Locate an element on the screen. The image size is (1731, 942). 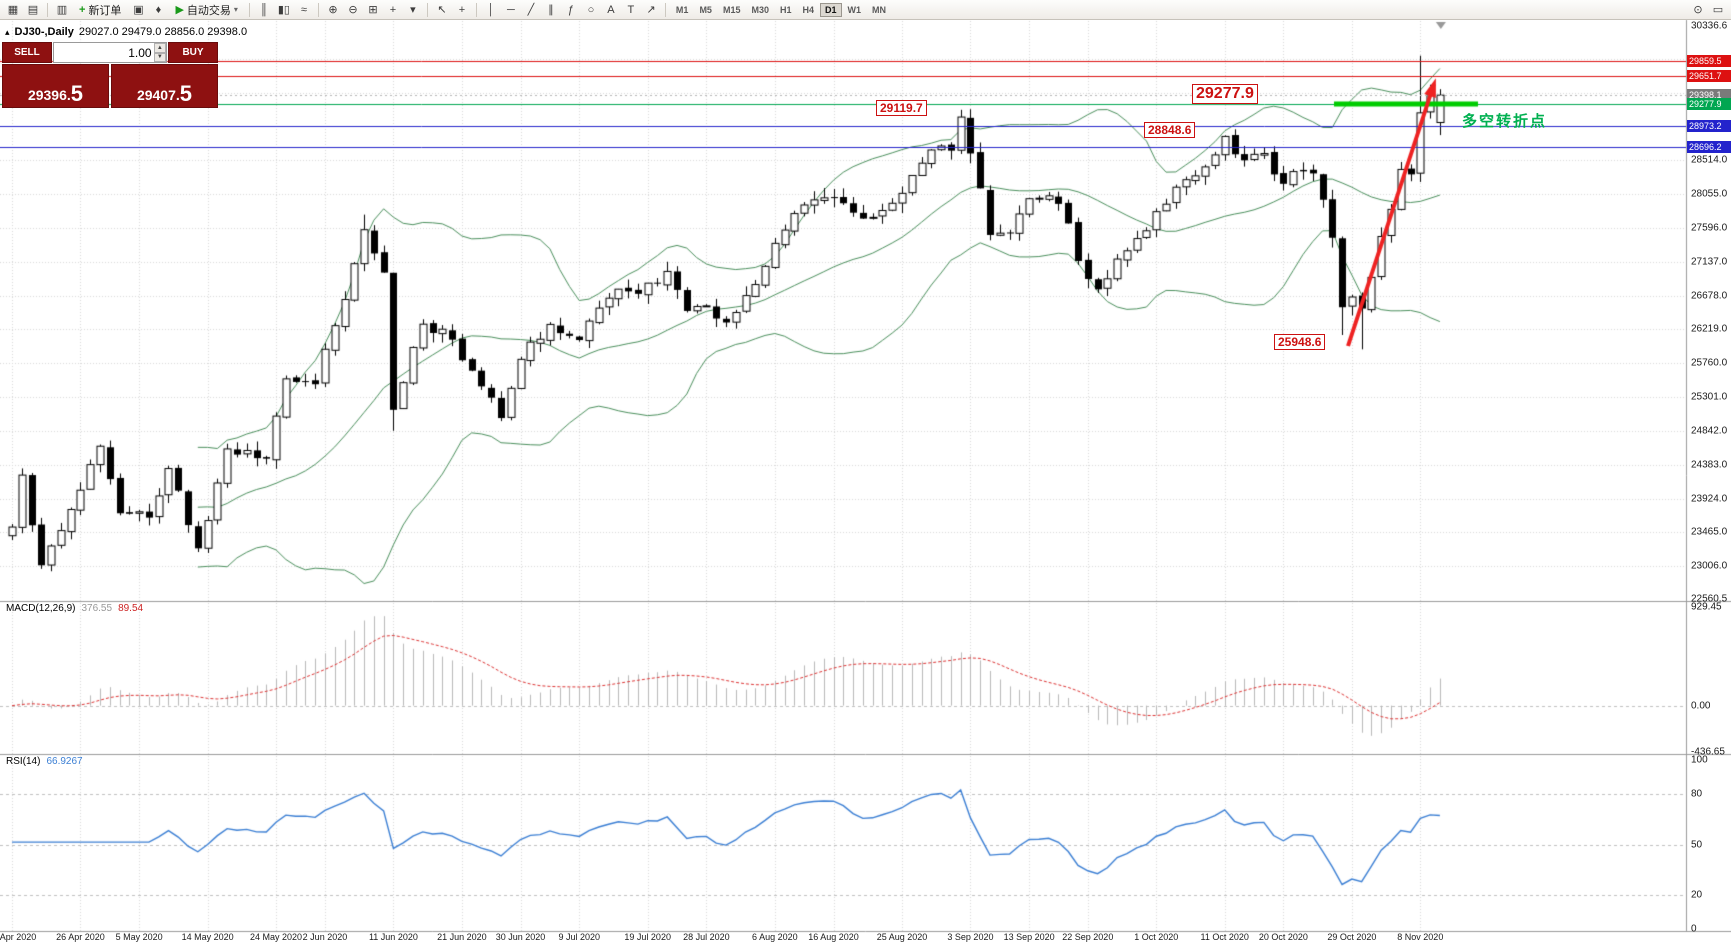
indicators-icon: + is located at coordinates (393, 9).